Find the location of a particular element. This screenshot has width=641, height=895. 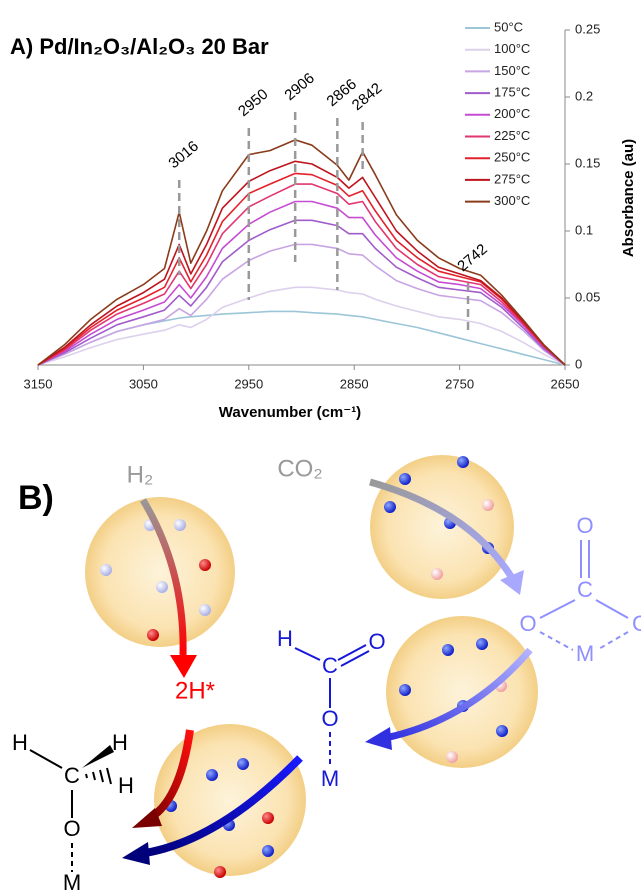

x-tick-label: 3050 is located at coordinates (143, 383).